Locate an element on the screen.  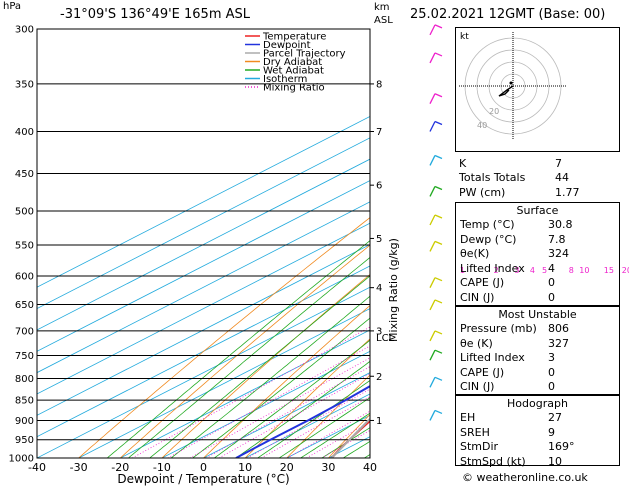
pressure-tick-label: 600 is located at coordinates (24, 276).